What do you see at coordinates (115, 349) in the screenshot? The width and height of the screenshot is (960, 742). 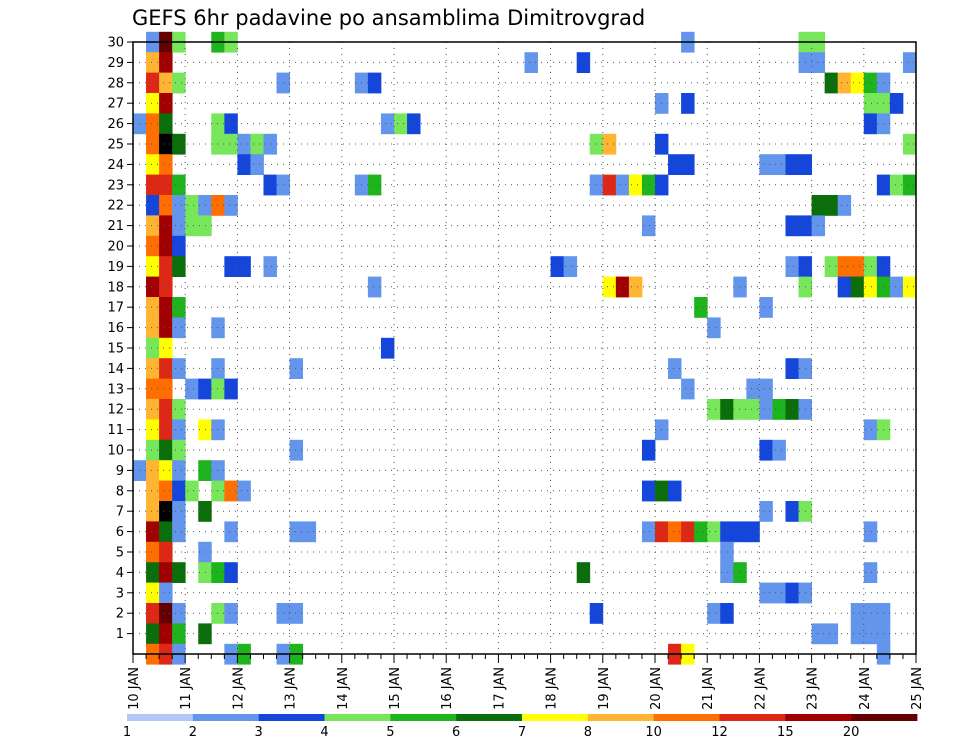 I see `y-tick-label: 15` at bounding box center [115, 349].